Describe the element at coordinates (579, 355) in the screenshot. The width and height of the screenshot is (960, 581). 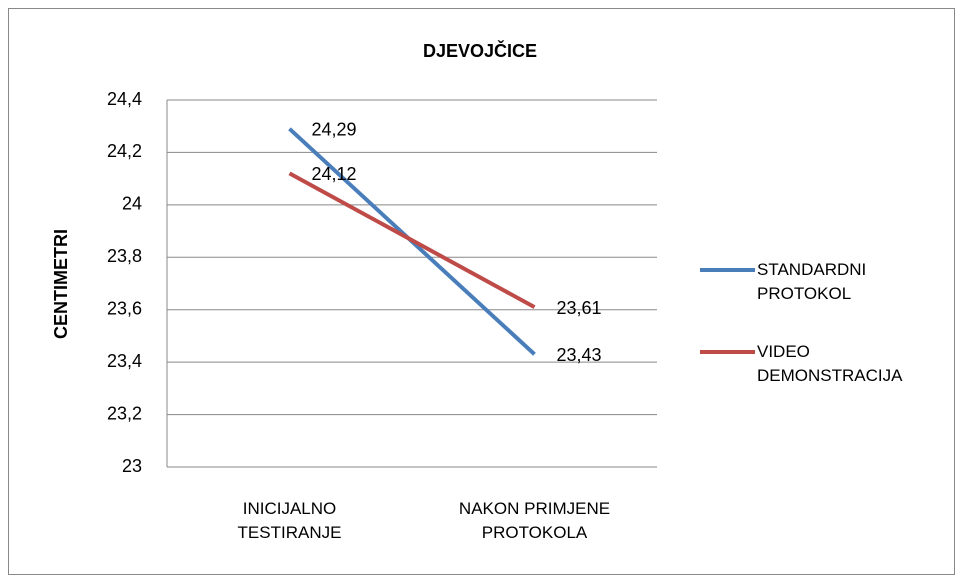
I see `data-label: 23,43` at that location.